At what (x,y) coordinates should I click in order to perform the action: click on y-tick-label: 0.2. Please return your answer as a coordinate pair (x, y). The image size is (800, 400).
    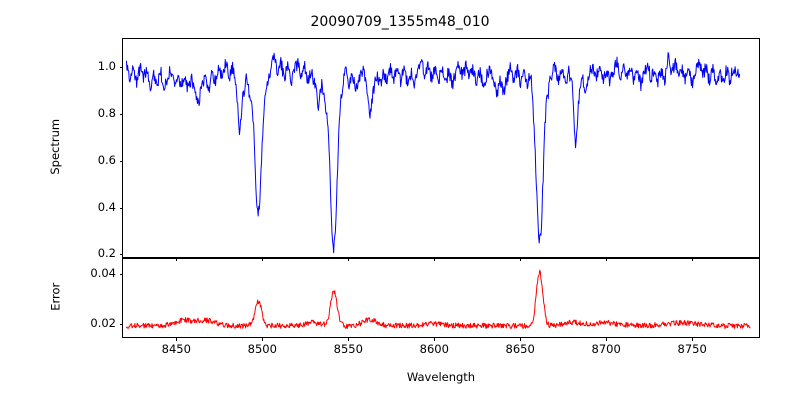
    Looking at the image, I should click on (106, 253).